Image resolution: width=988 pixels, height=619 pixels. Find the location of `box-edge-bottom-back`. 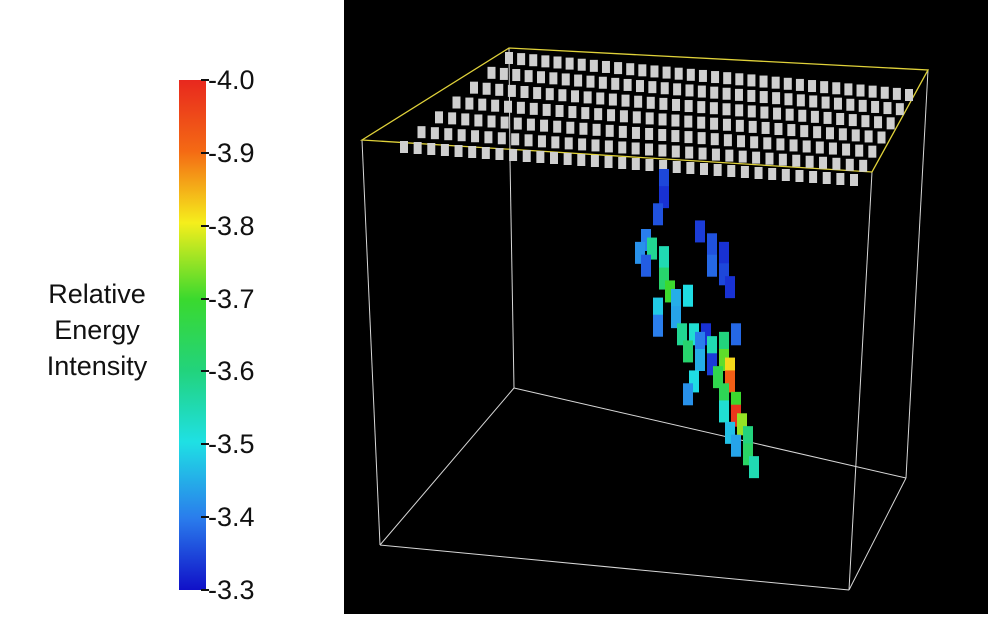

box-edge-bottom-back is located at coordinates (710, 433).